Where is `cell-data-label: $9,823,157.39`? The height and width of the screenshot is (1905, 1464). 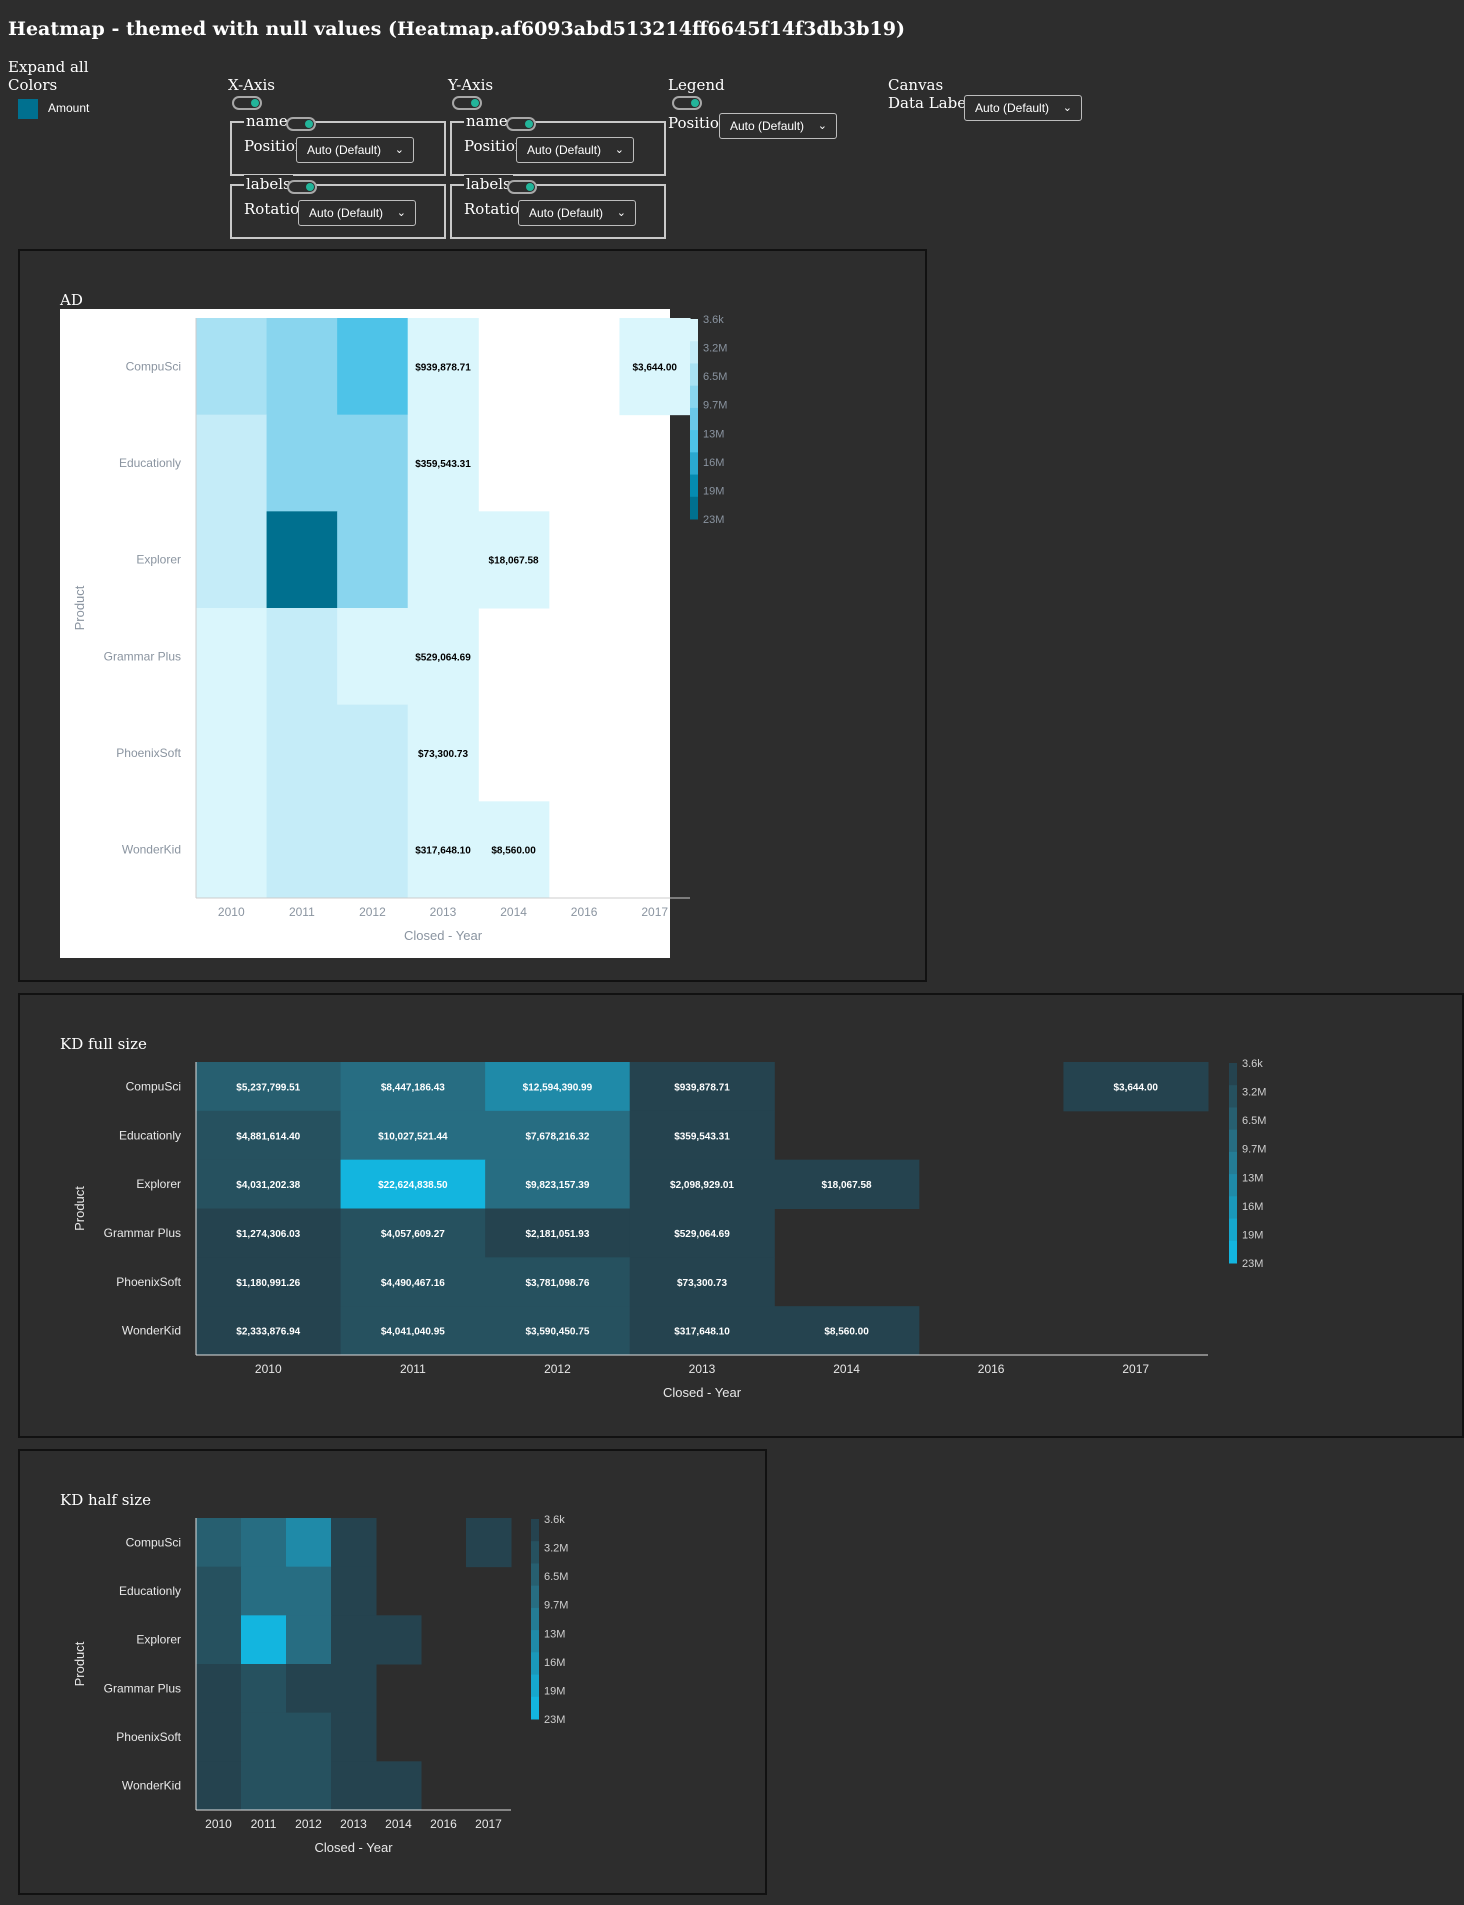 cell-data-label: $9,823,157.39 is located at coordinates (557, 1185).